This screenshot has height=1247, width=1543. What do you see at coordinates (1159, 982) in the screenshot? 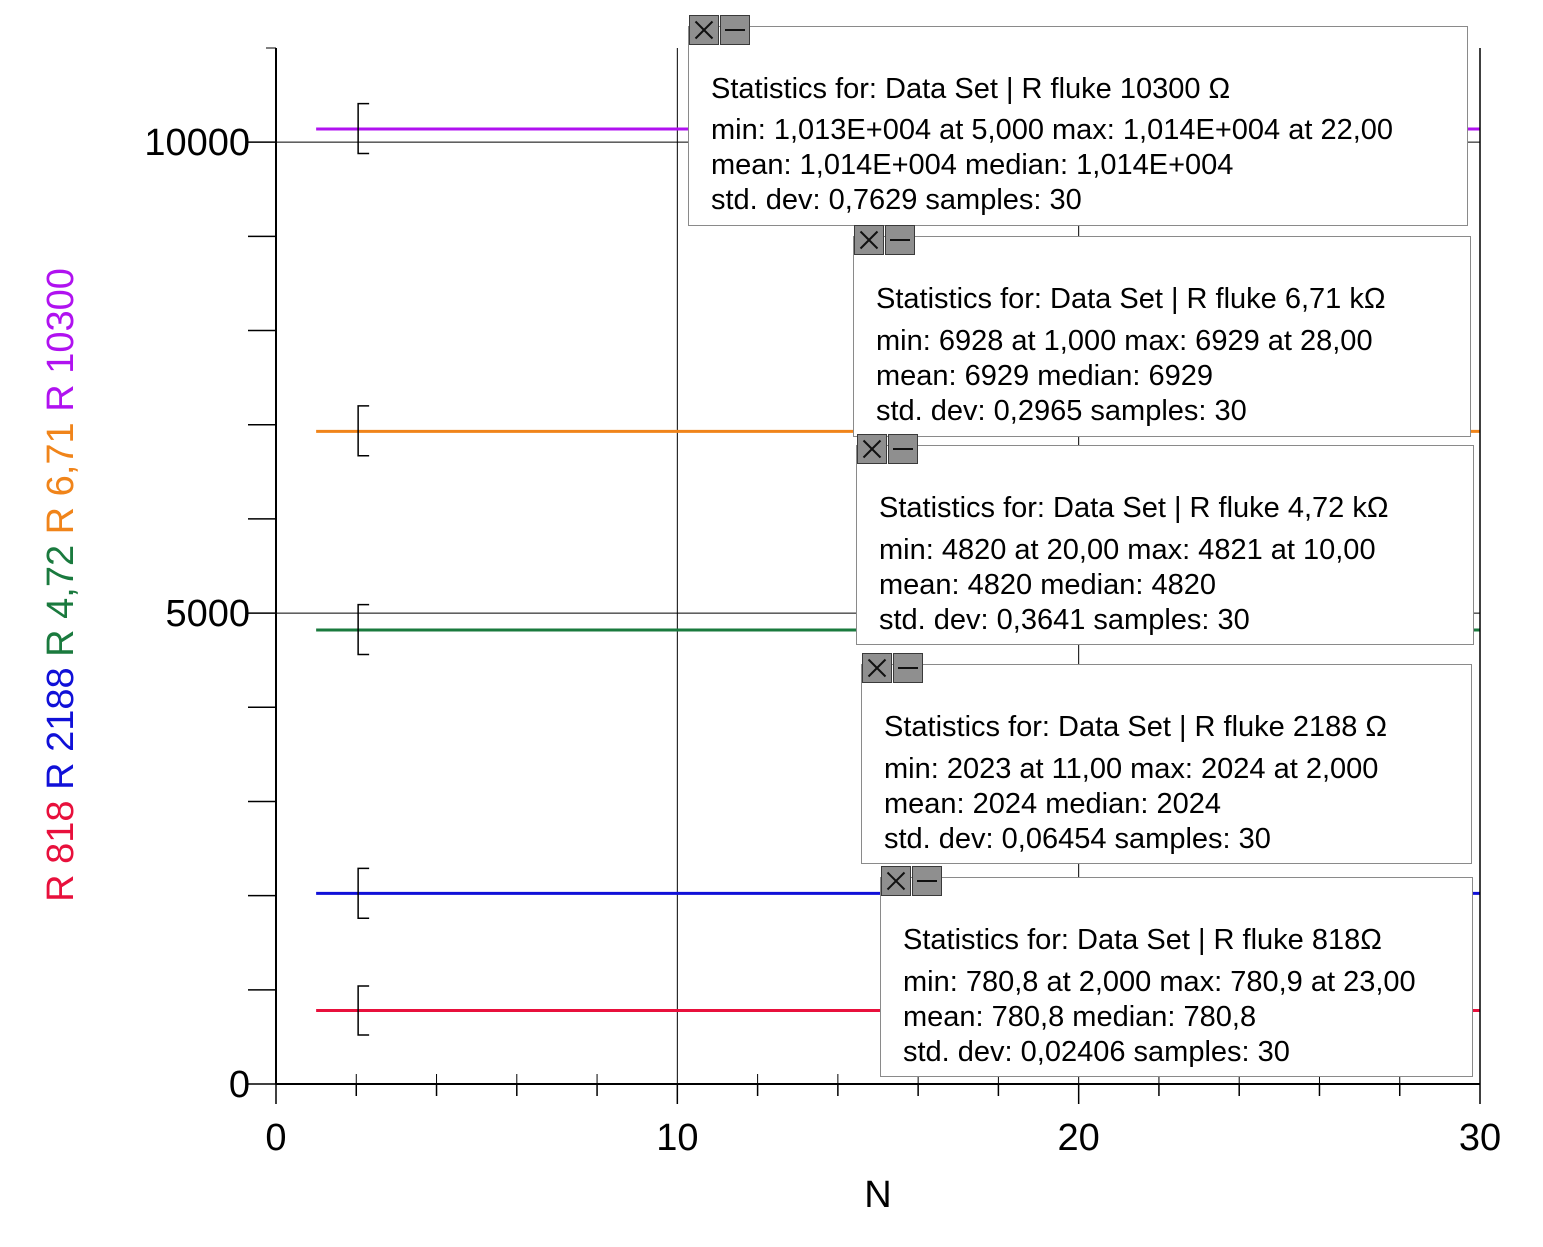
I see `statistics-line: min: 780,8 at 2,000 max: 780,9 at 23,00` at bounding box center [1159, 982].